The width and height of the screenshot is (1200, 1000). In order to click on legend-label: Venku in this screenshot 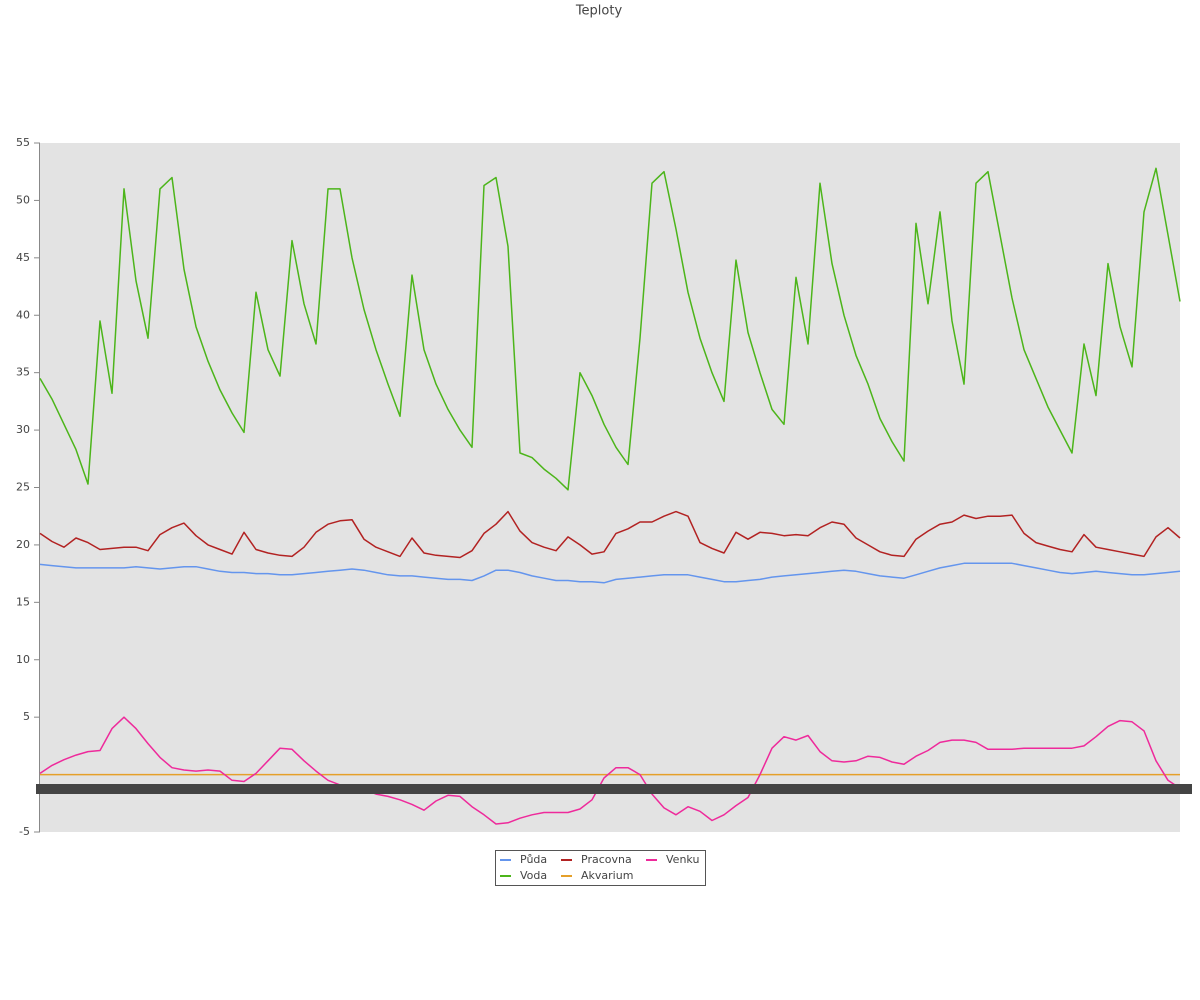, I will do `click(682, 859)`.